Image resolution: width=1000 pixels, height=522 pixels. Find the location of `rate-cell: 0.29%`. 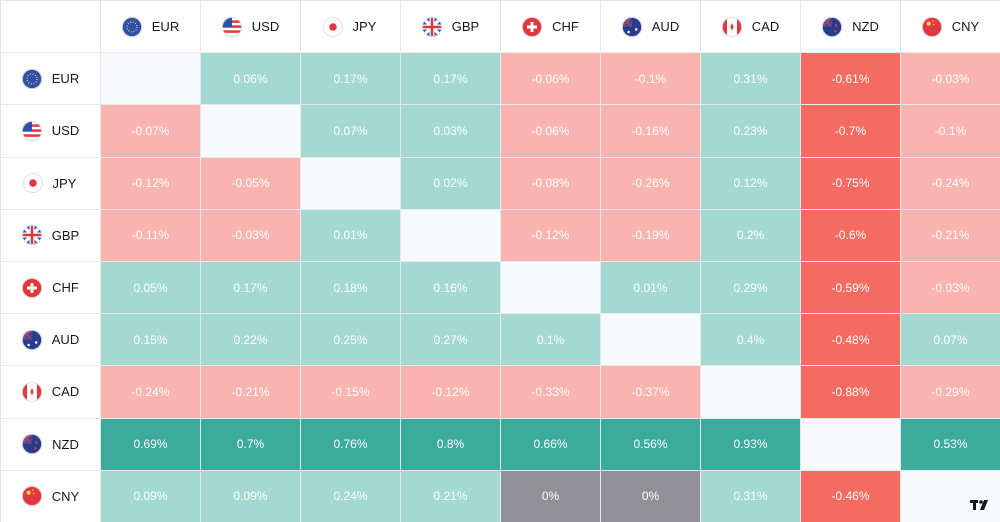

rate-cell: 0.29% is located at coordinates (751, 288).